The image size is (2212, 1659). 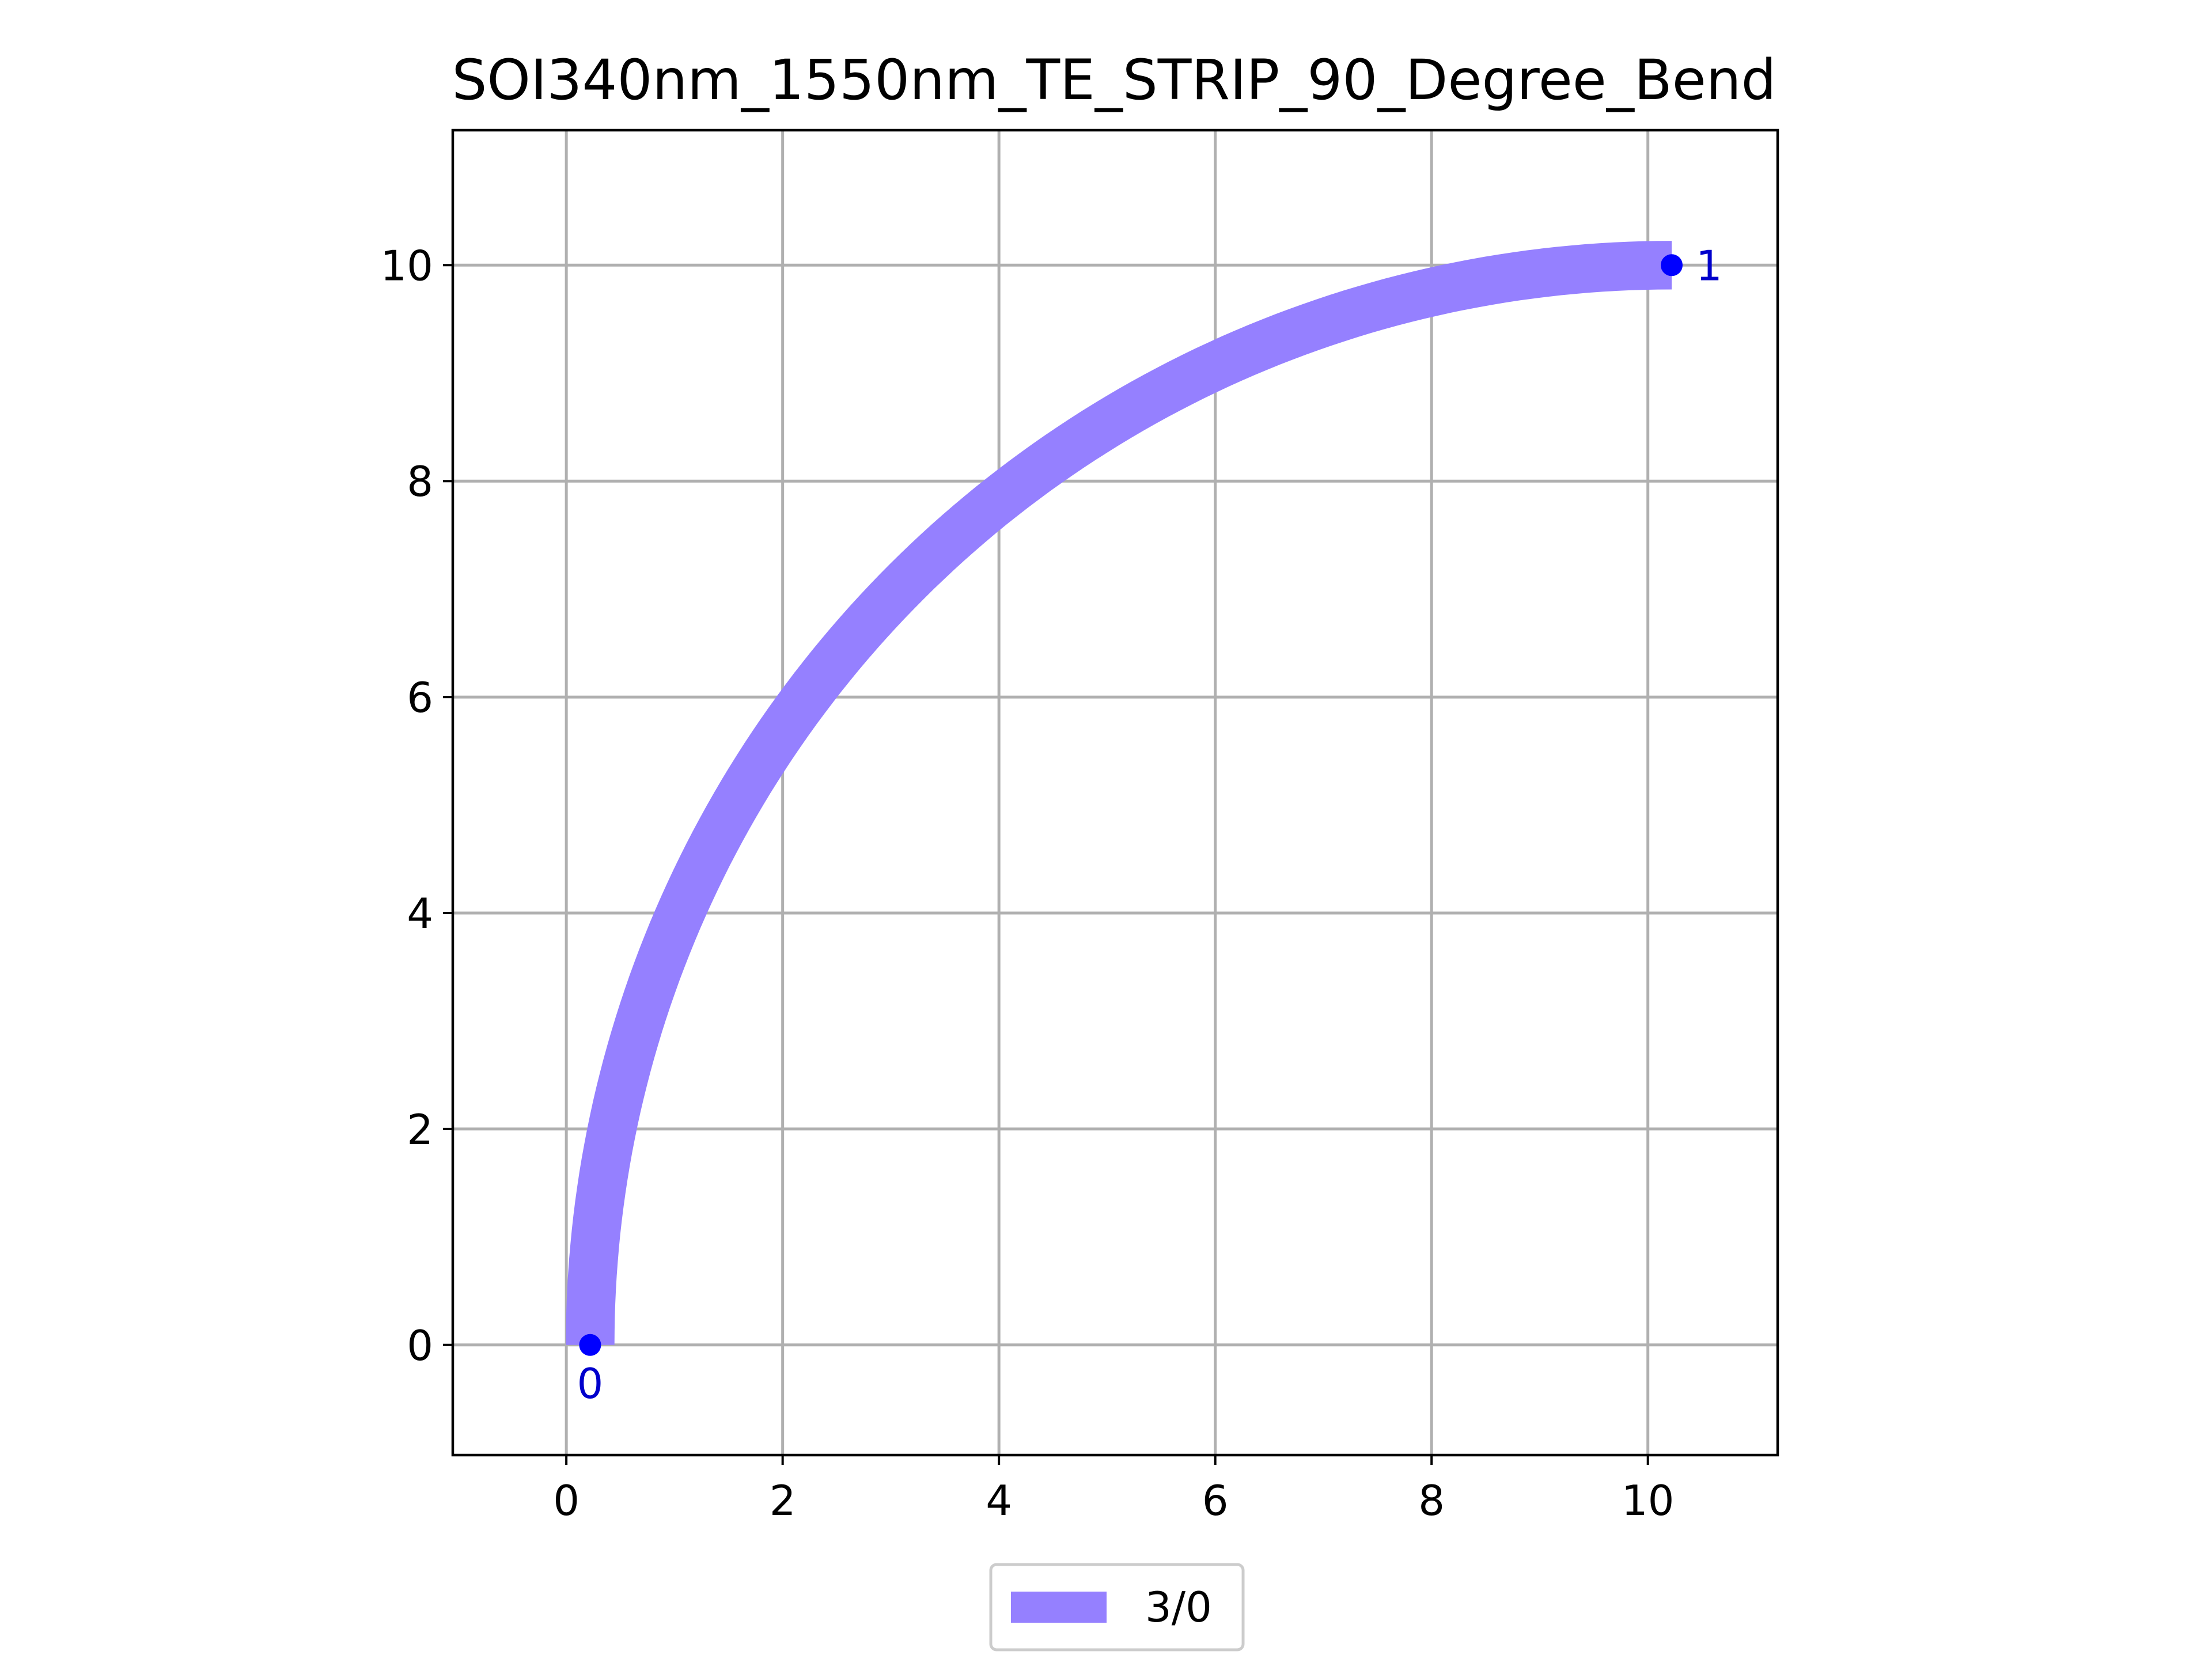 What do you see at coordinates (1648, 1500) in the screenshot?
I see `x-tick-label: 10` at bounding box center [1648, 1500].